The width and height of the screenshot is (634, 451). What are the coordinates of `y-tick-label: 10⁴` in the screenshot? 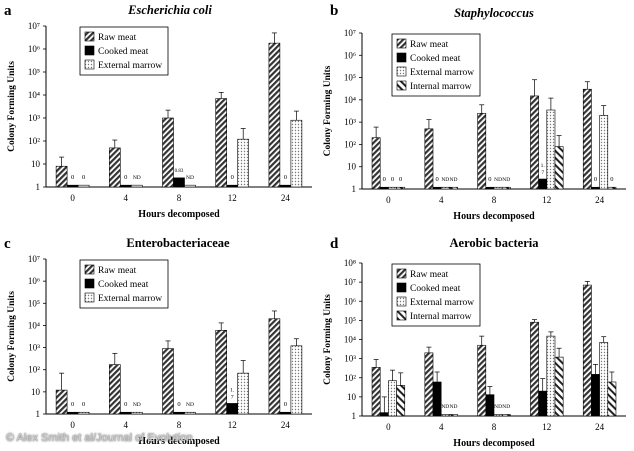 It's located at (34, 95).